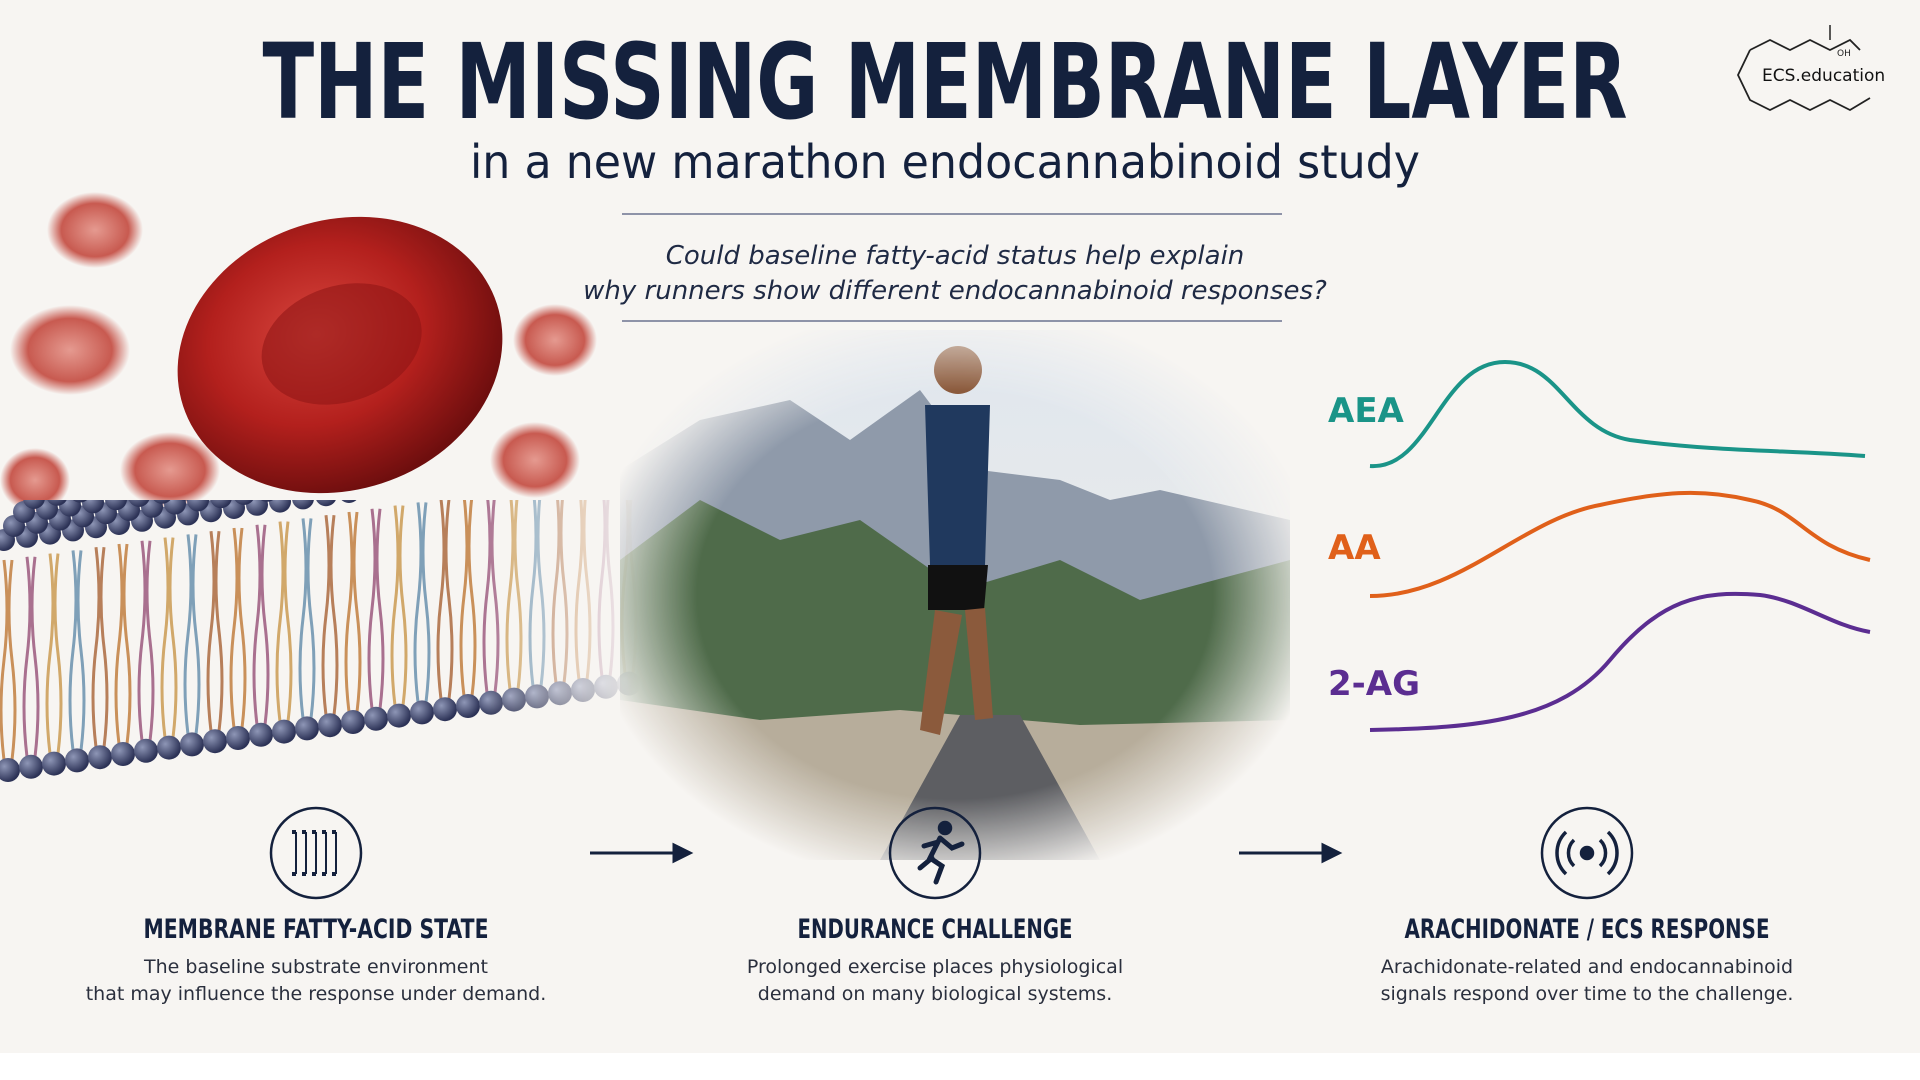 The image size is (1920, 1080). What do you see at coordinates (1587, 853) in the screenshot?
I see `icon-signal-center` at bounding box center [1587, 853].